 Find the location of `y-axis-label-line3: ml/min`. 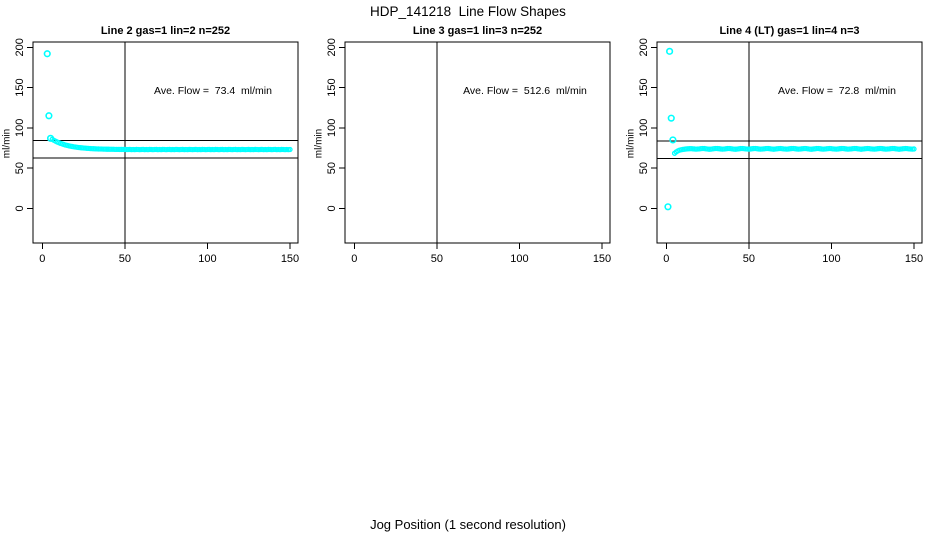

y-axis-label-line3: ml/min is located at coordinates (319, 143).